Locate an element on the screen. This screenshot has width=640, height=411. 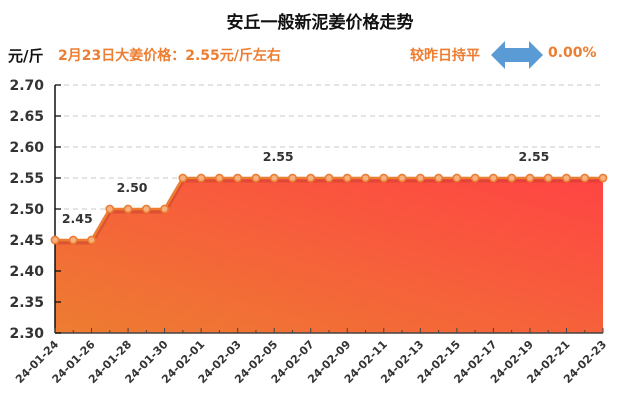
y-tick-label: 2.50 is located at coordinates (26, 210).